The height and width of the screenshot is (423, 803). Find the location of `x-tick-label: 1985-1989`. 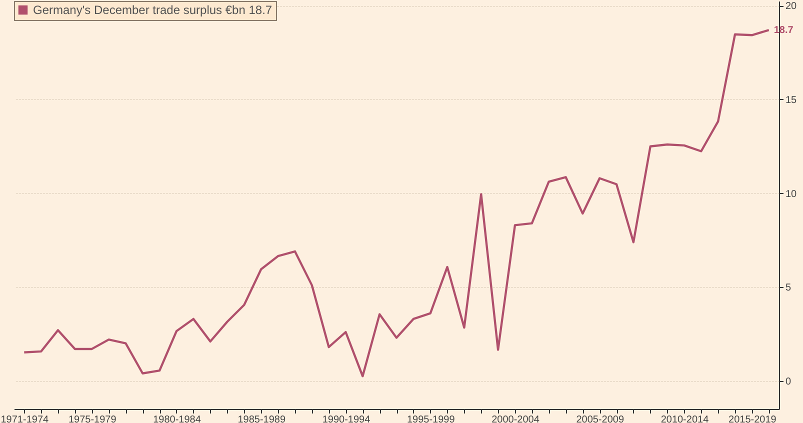

x-tick-label: 1985-1989 is located at coordinates (262, 418).